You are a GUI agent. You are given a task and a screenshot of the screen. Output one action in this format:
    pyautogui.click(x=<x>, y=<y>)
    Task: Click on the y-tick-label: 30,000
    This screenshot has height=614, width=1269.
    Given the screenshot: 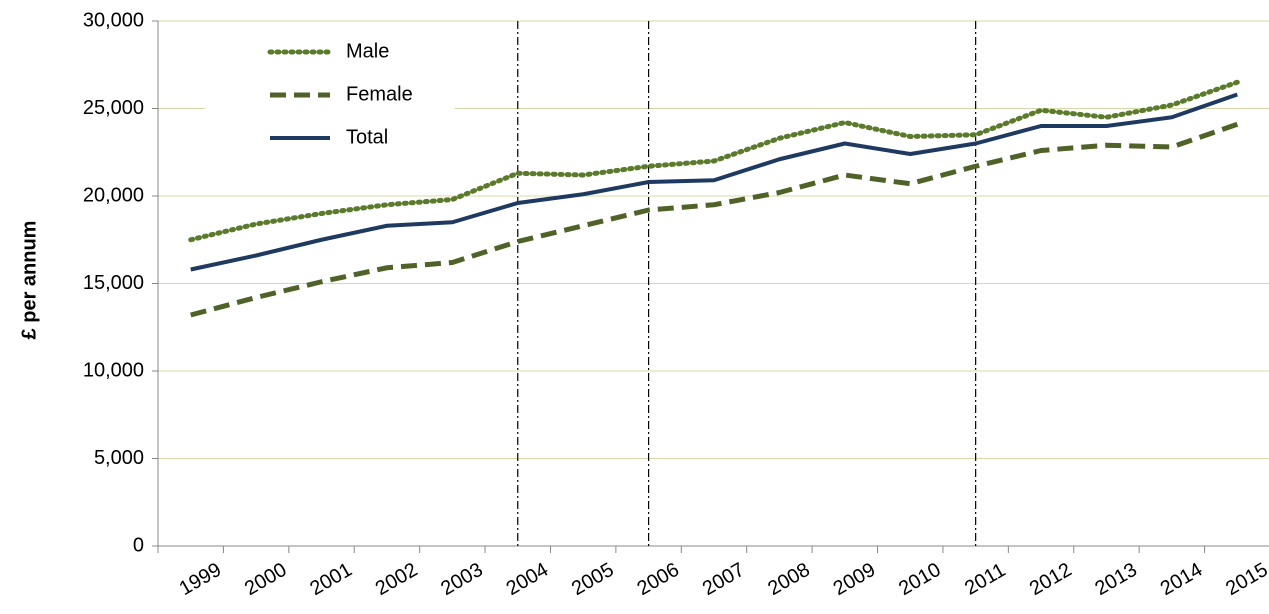 What is the action you would take?
    pyautogui.click(x=113, y=20)
    